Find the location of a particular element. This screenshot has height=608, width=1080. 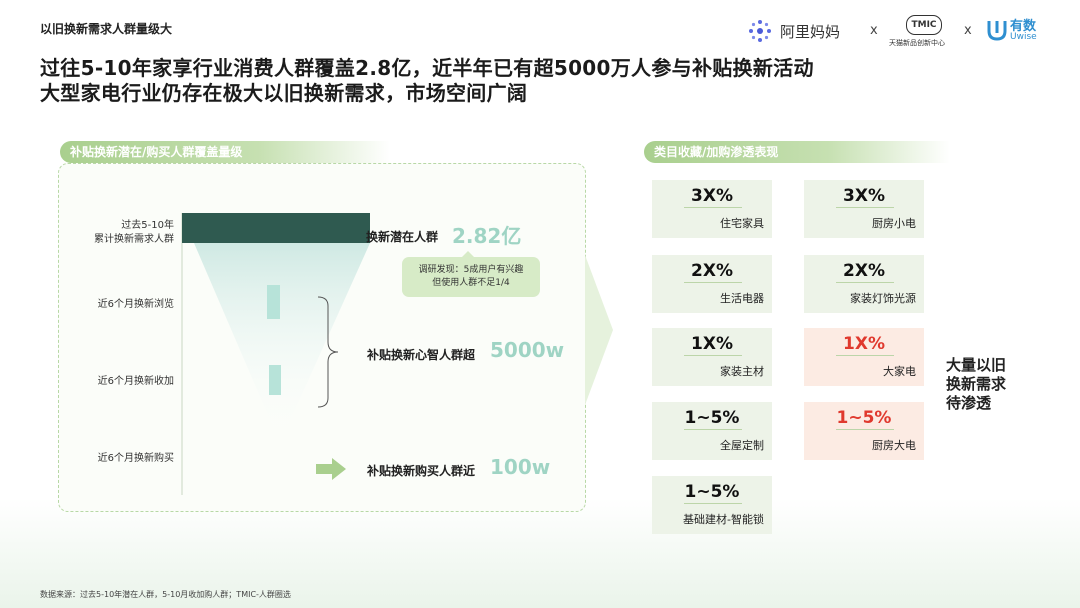

card-large-appliances: 1X% 大家电 is located at coordinates (864, 357).